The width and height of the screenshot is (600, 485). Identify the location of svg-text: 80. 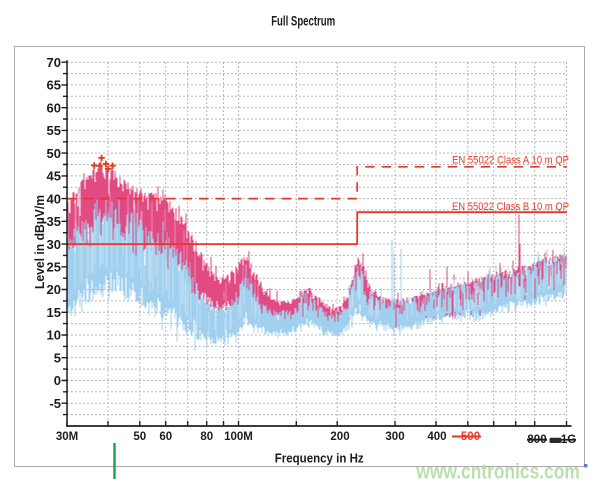
(206, 437).